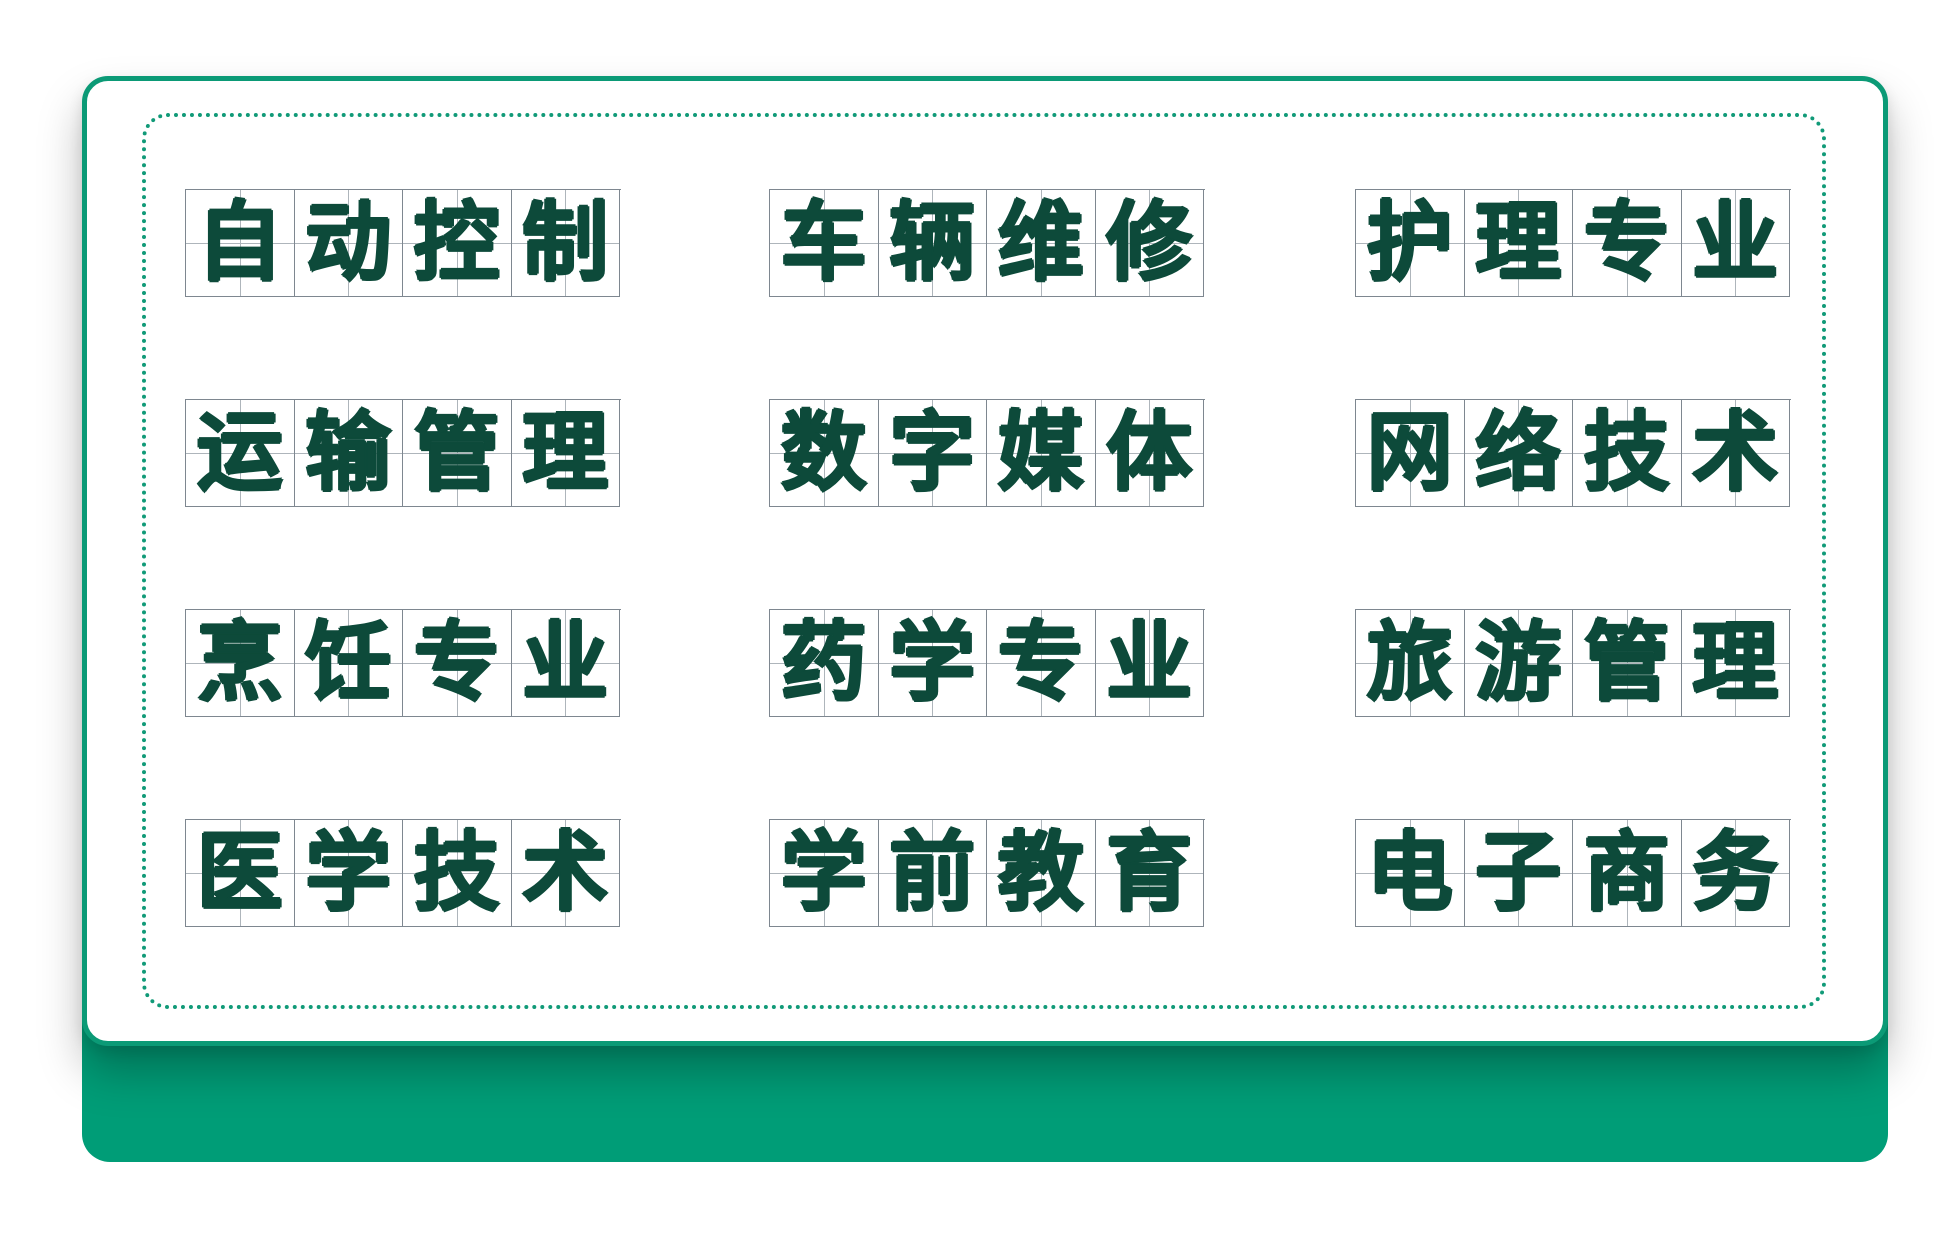 This screenshot has height=1244, width=1960. I want to click on char-box: 体, so click(1149, 453).